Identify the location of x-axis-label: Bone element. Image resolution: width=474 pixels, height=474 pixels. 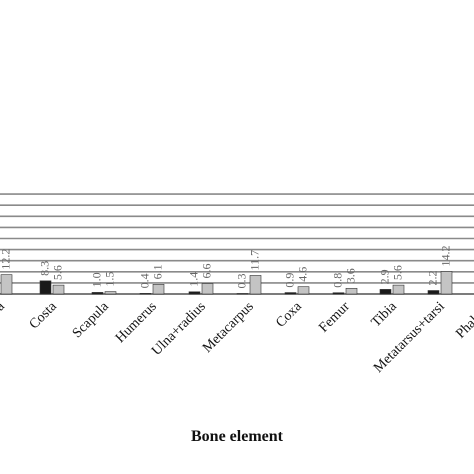
(237, 436).